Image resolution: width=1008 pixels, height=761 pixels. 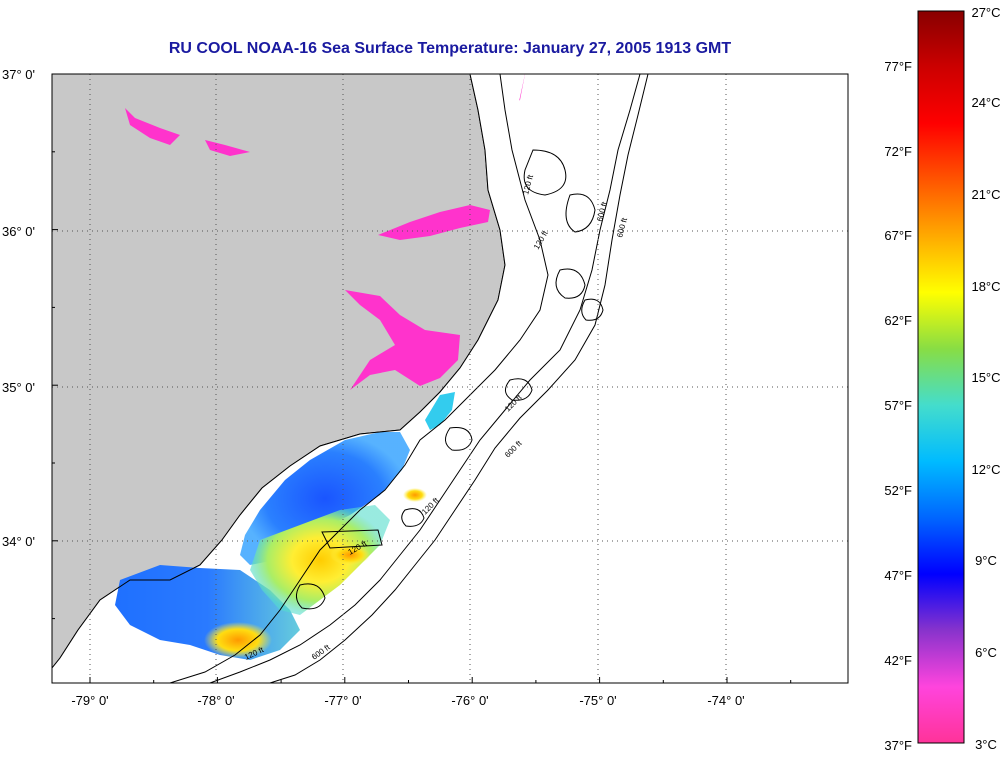 What do you see at coordinates (89, 700) in the screenshot?
I see `lon-label: -79° 0'` at bounding box center [89, 700].